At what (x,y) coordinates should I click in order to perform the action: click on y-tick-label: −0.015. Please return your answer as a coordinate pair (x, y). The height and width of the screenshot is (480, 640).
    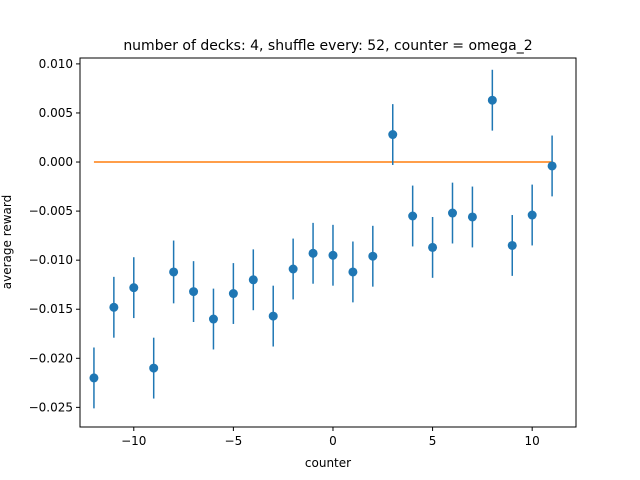
    Looking at the image, I should click on (51, 309).